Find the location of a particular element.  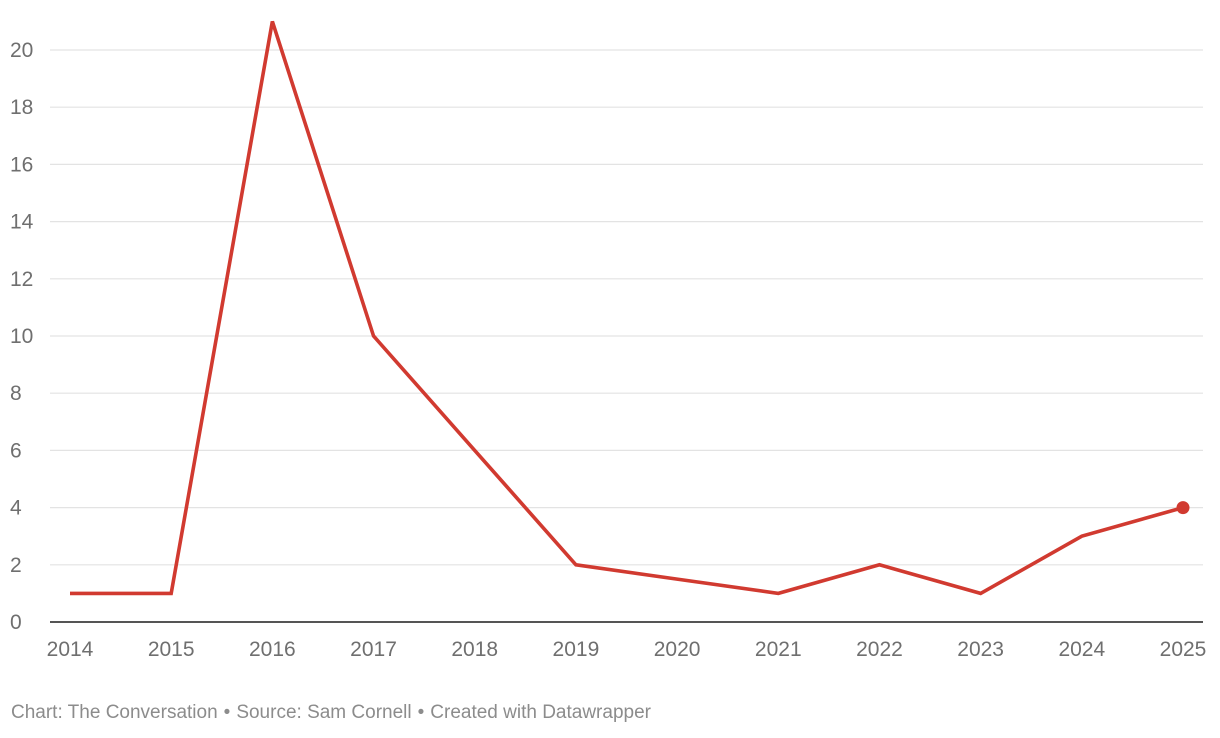

x-tick-label: 2015 is located at coordinates (171, 649).